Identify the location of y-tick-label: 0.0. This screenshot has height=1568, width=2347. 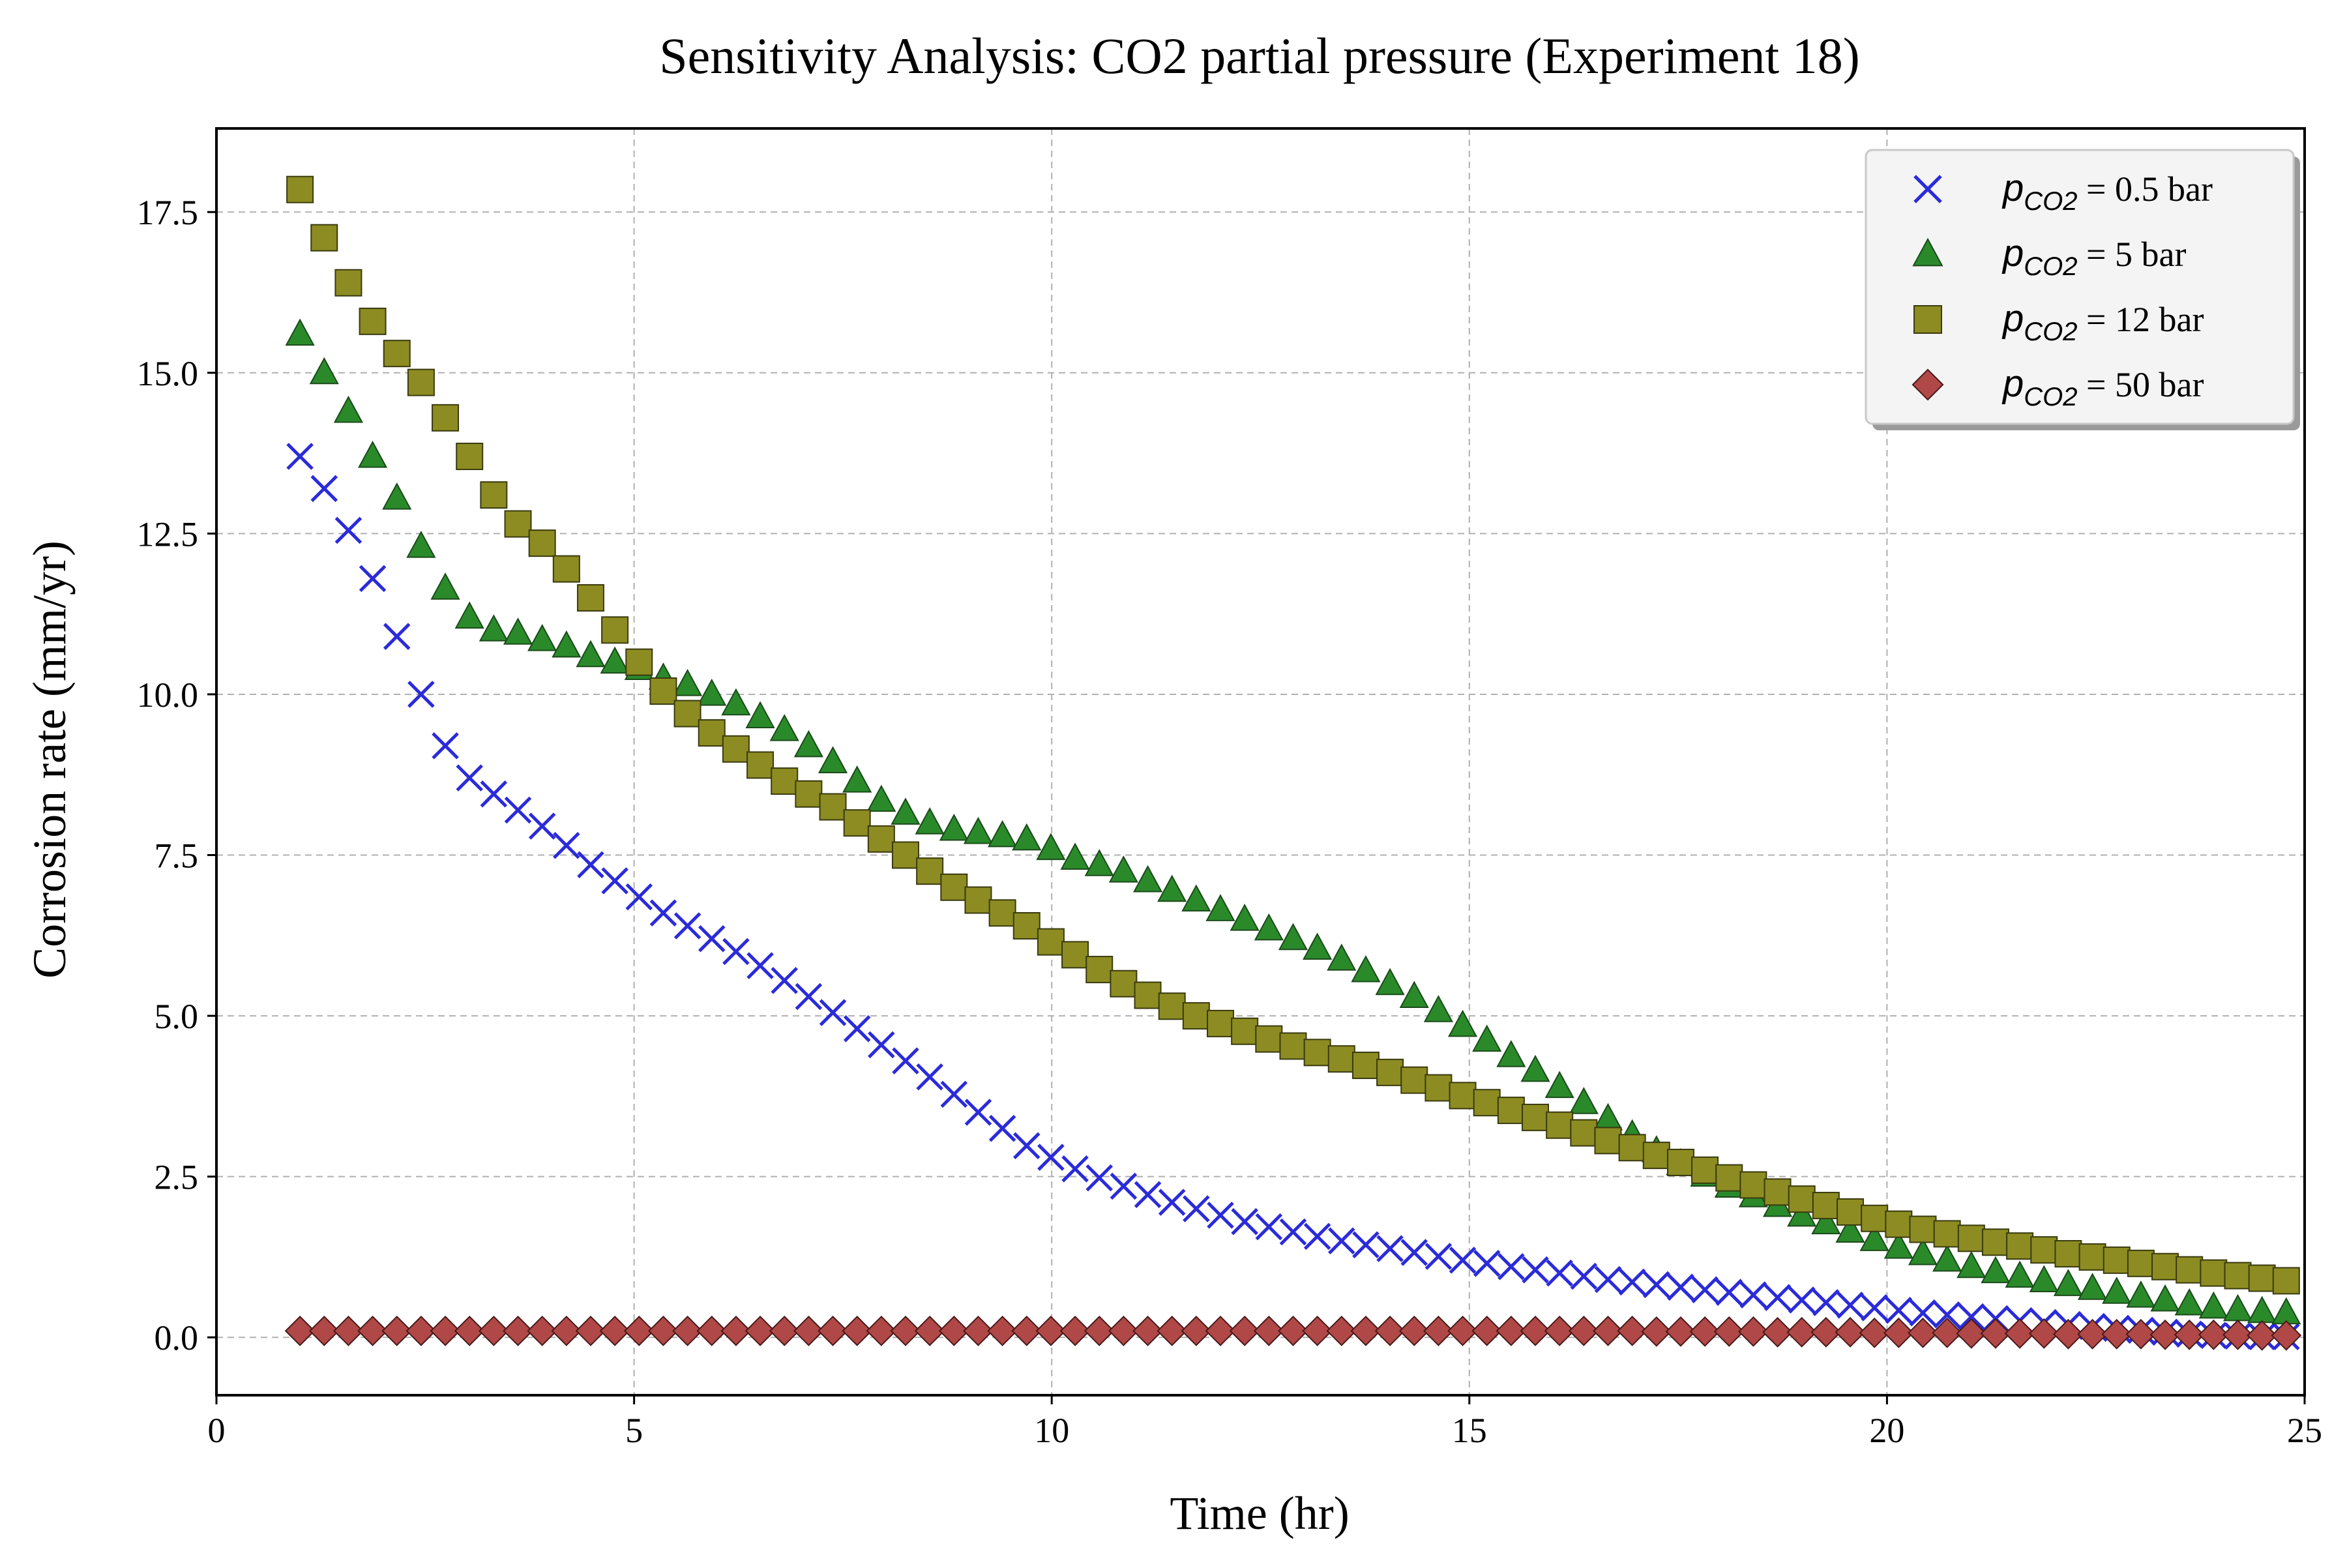
(177, 1338).